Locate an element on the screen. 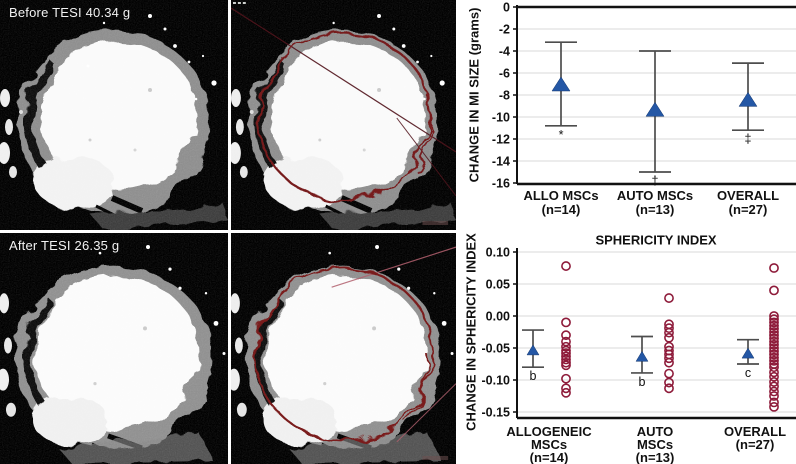 This screenshot has height=464, width=796. y-tick-label: -0.15 is located at coordinates (496, 413).